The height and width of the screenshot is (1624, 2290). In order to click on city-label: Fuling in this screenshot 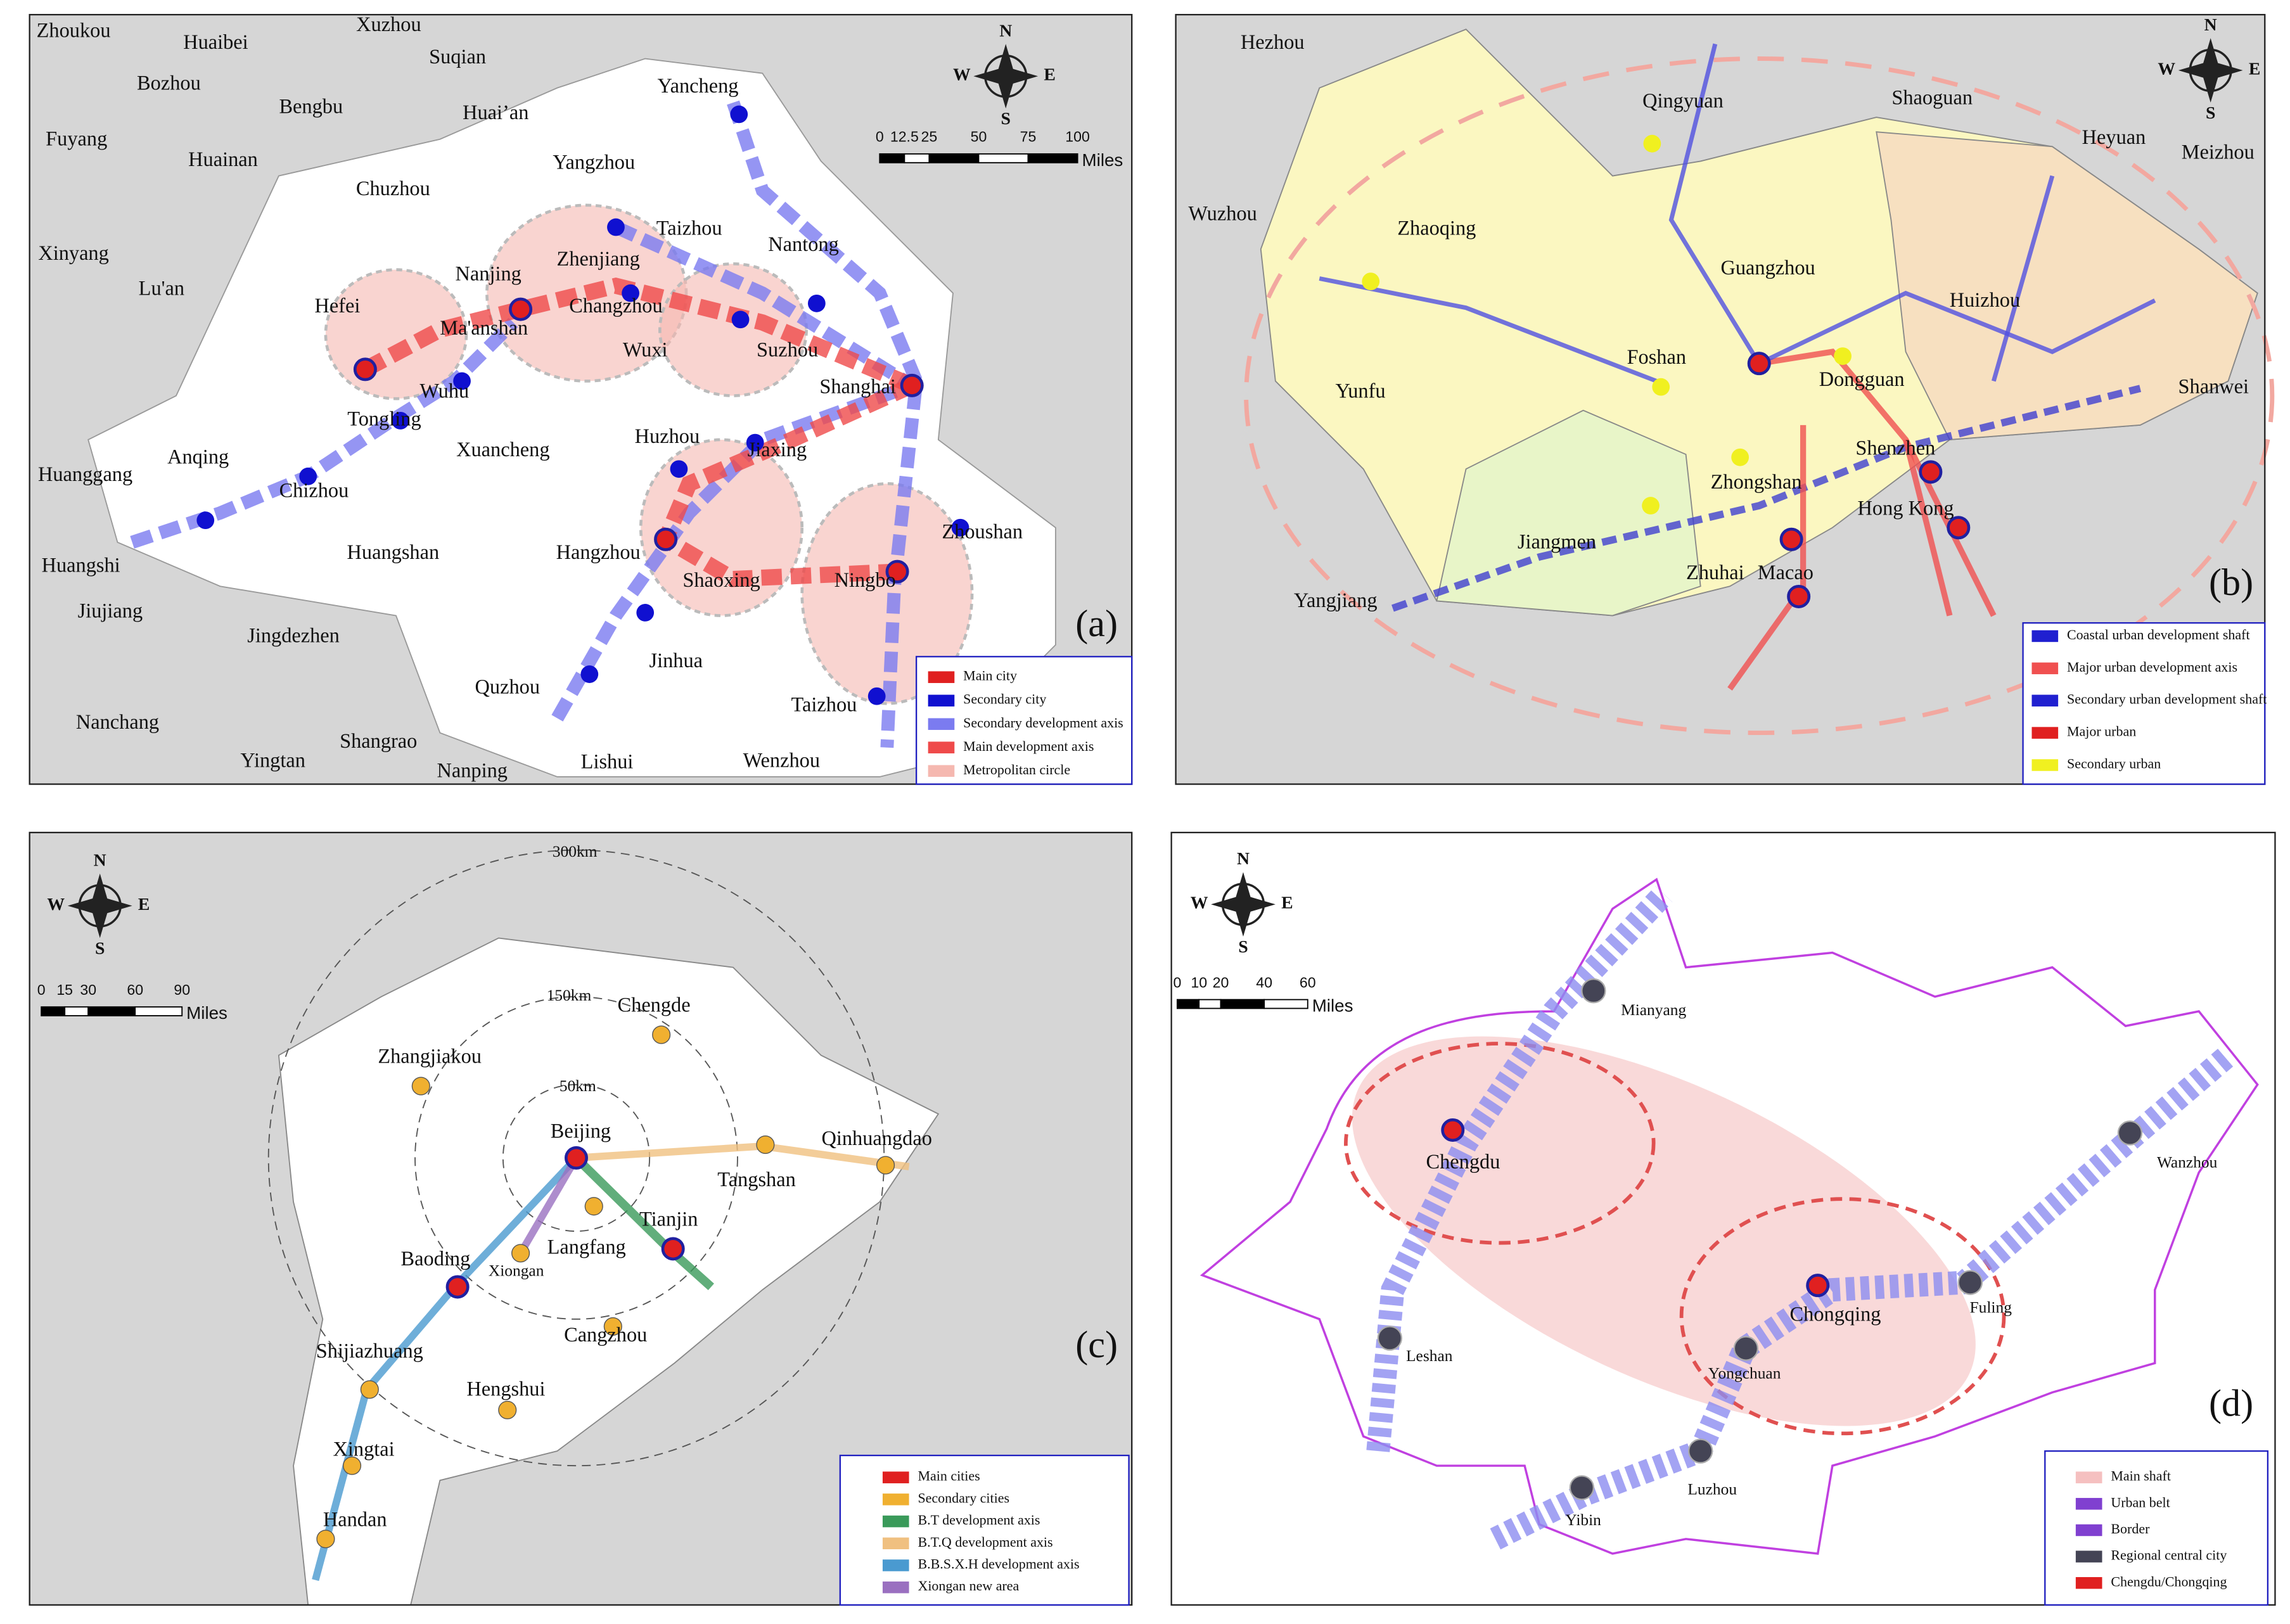, I will do `click(1990, 1307)`.